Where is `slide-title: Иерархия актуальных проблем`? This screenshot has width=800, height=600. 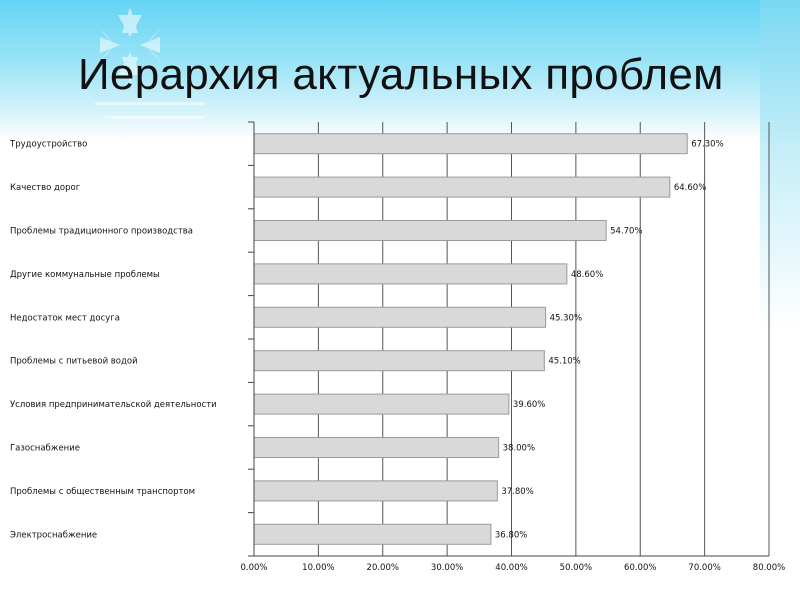
slide-title: Иерархия актуальных проблем is located at coordinates (401, 74).